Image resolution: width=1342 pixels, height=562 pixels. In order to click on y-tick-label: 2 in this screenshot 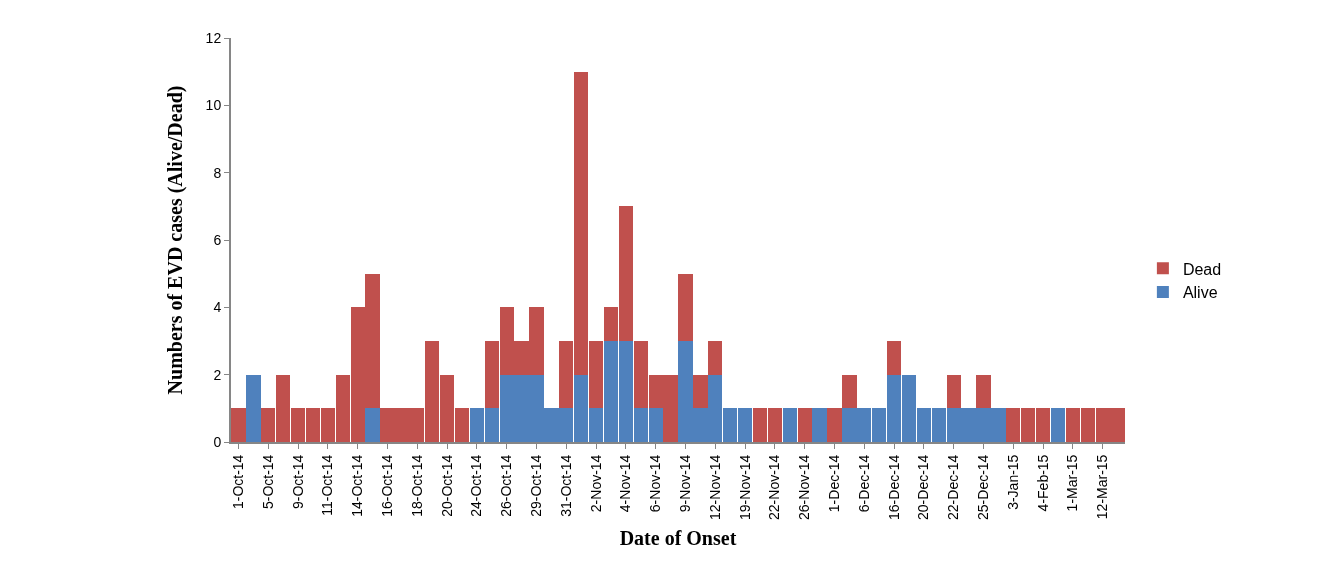, I will do `click(217, 374)`.